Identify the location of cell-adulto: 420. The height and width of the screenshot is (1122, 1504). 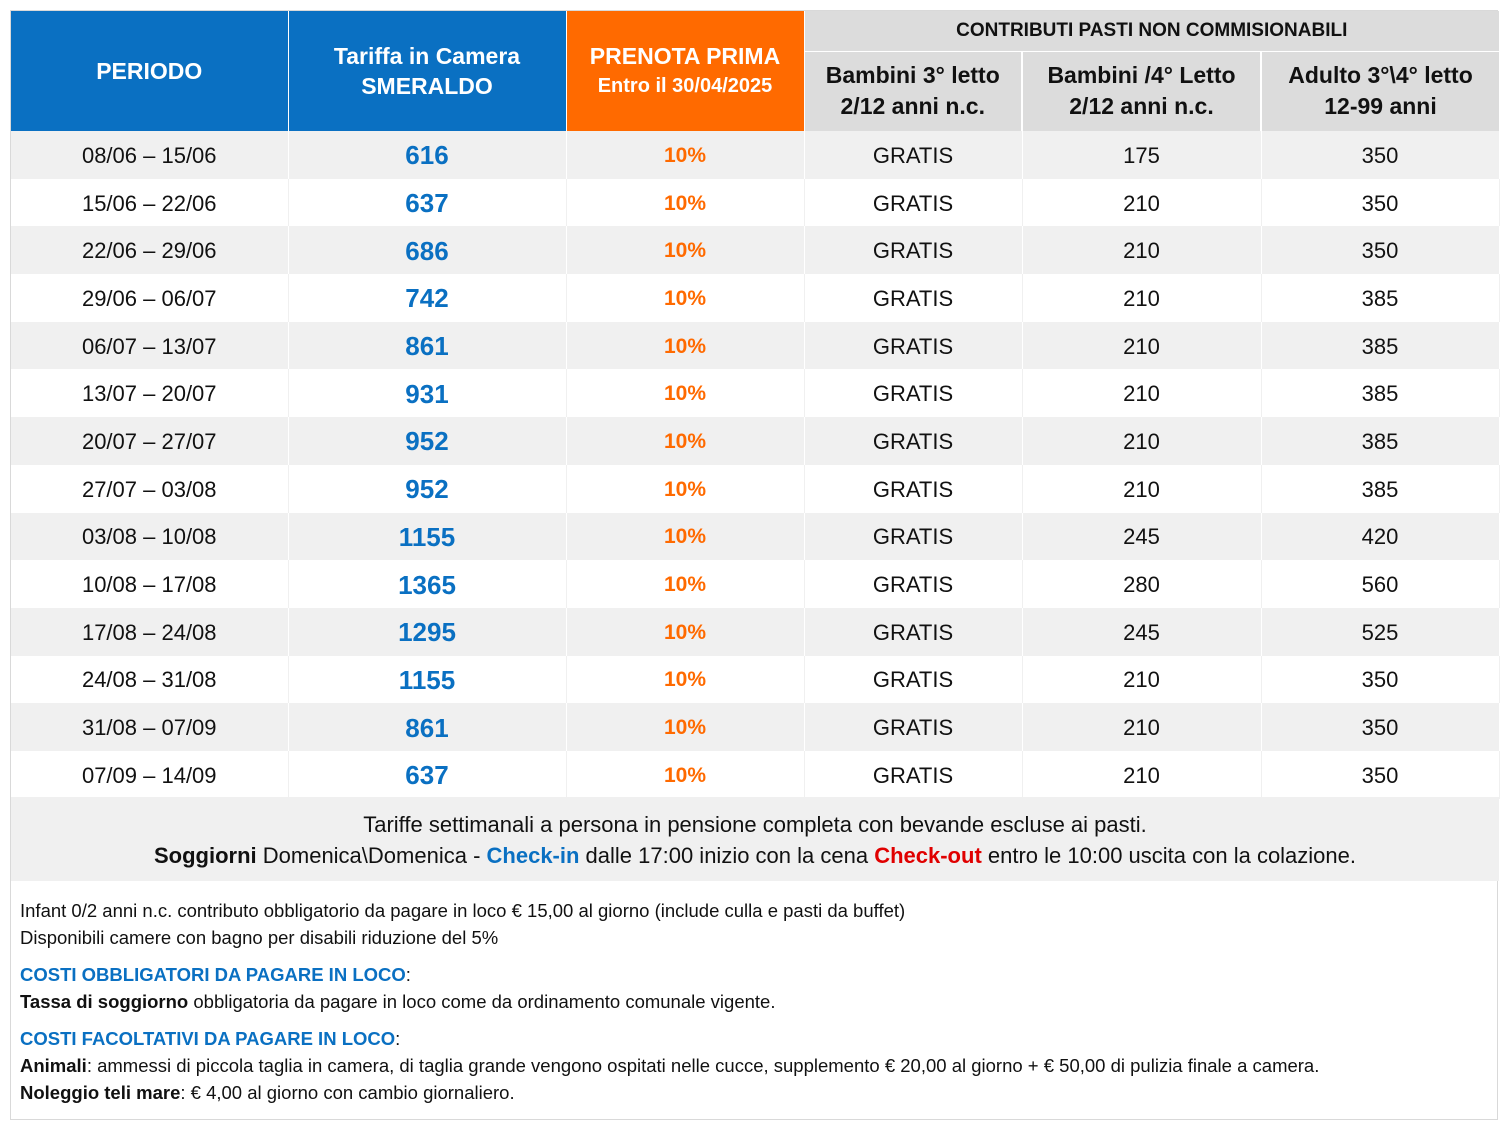
(1380, 536).